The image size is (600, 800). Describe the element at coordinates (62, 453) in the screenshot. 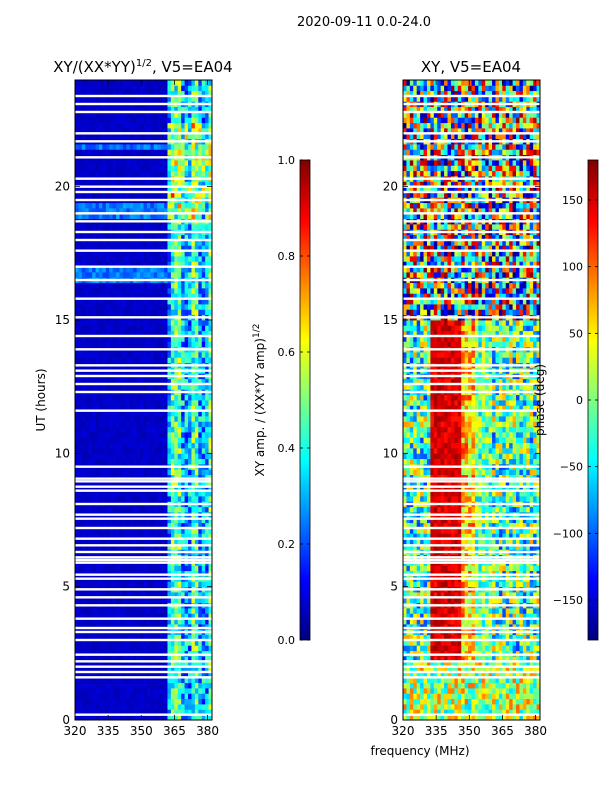

I see `y-tick-label: 10` at that location.